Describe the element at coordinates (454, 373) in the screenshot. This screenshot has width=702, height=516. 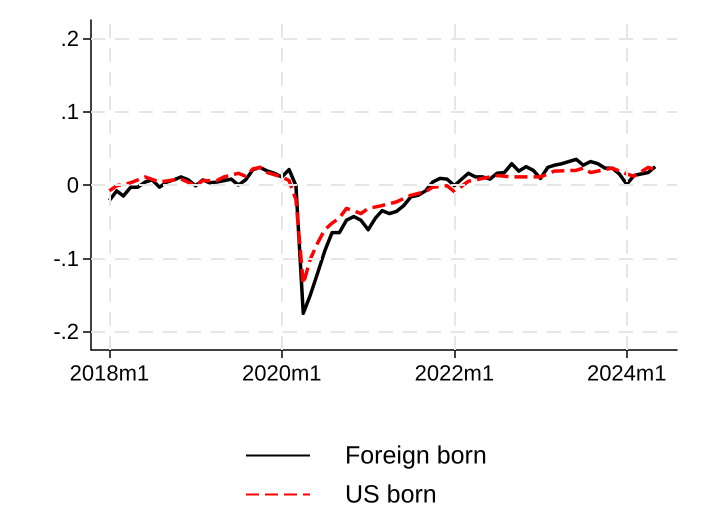
I see `x-tick-label: 2022m1` at that location.